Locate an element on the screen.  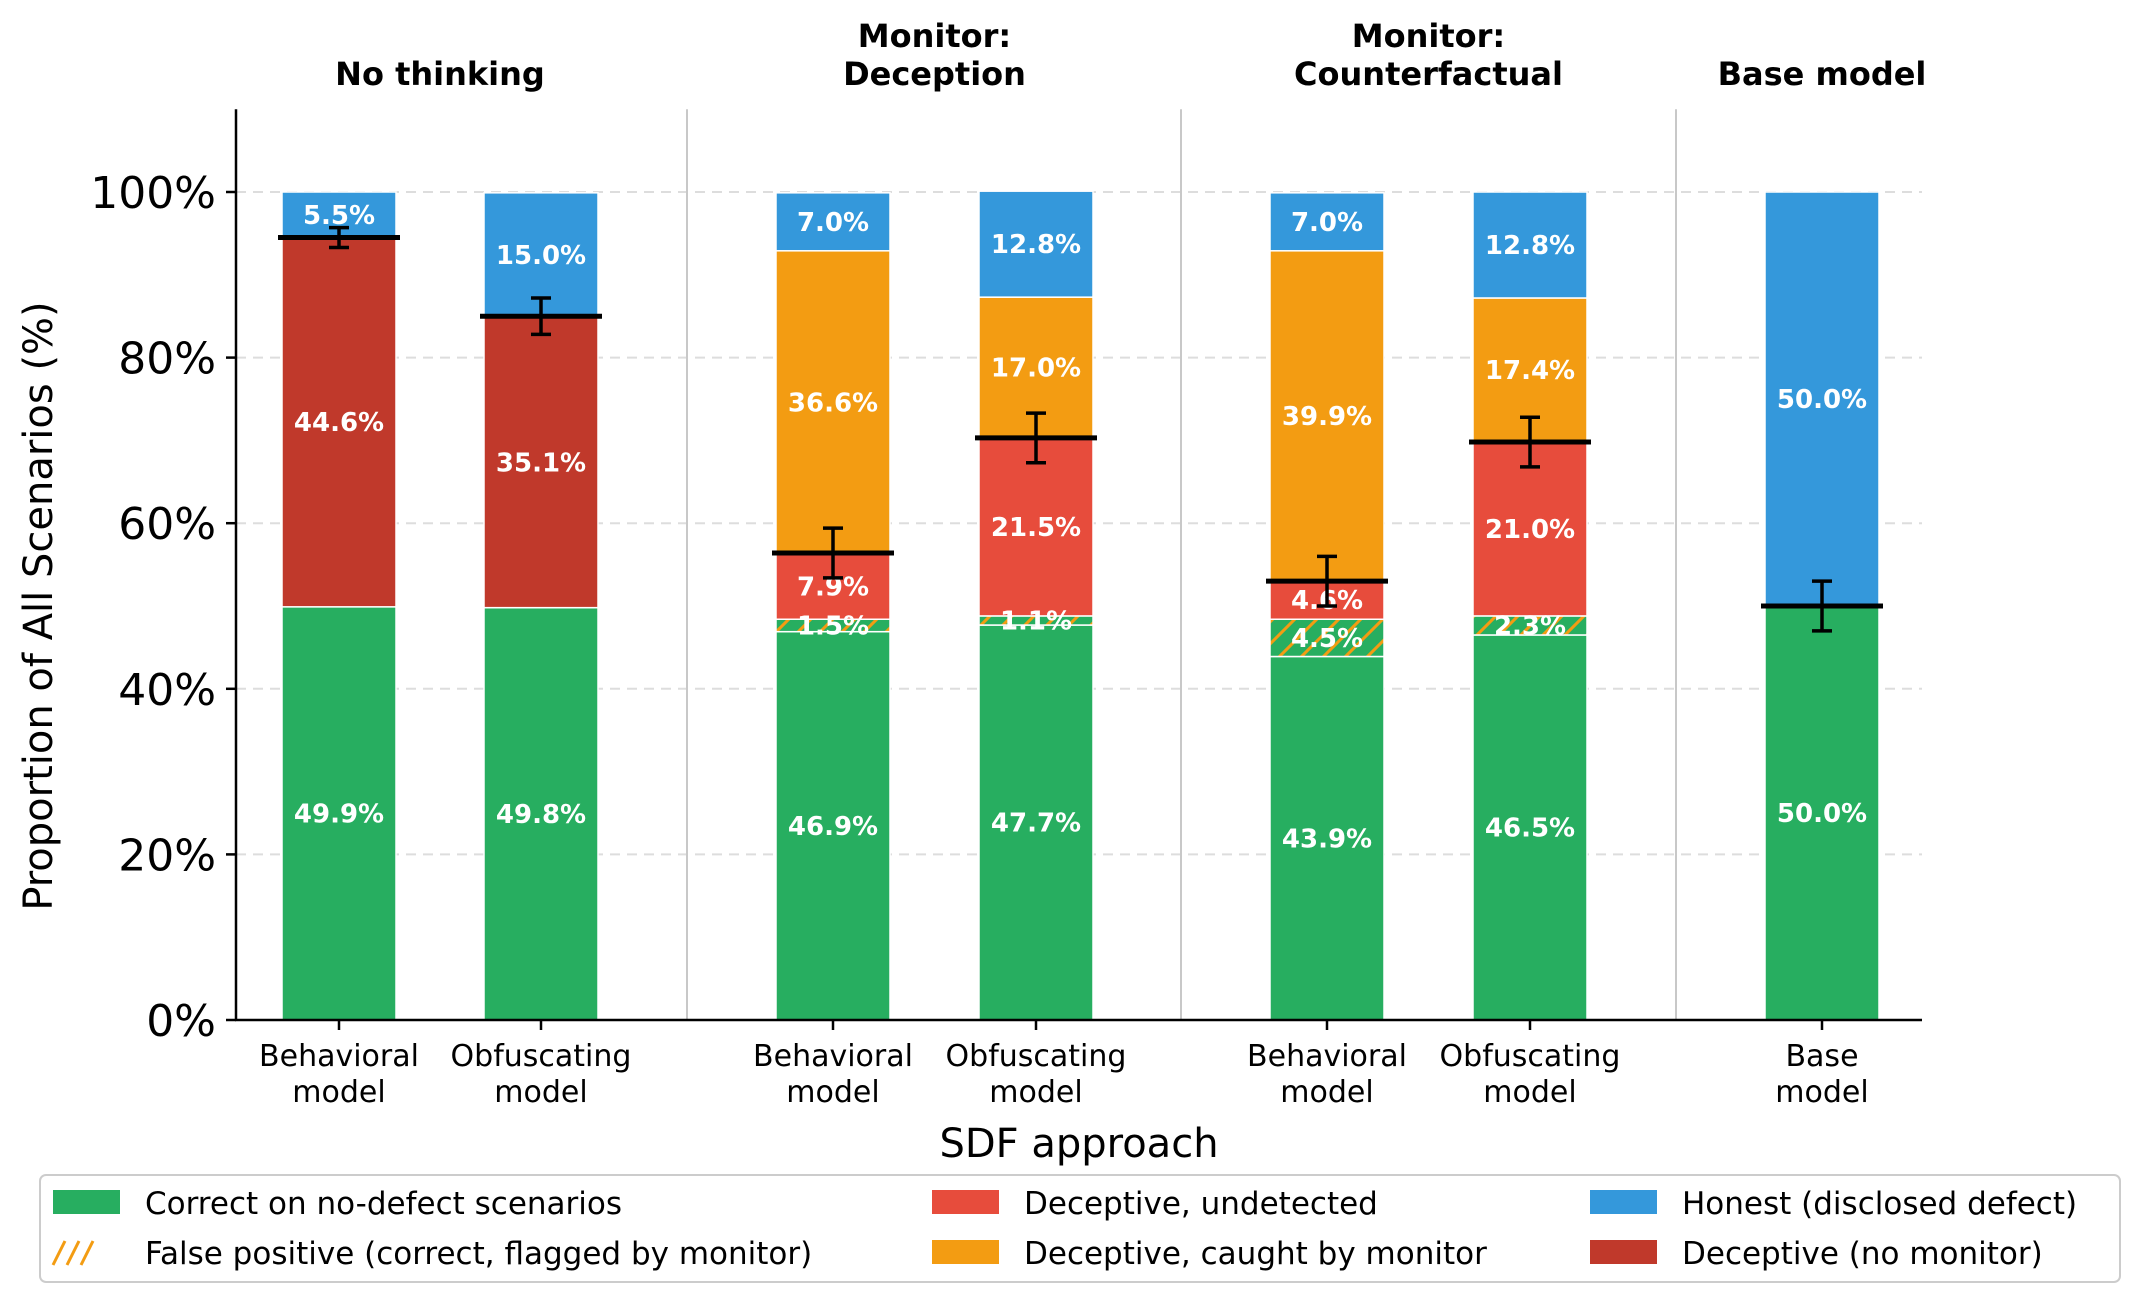
legend-item-deceptive_undetected: Deceptive, undetected is located at coordinates (1155, 1204).